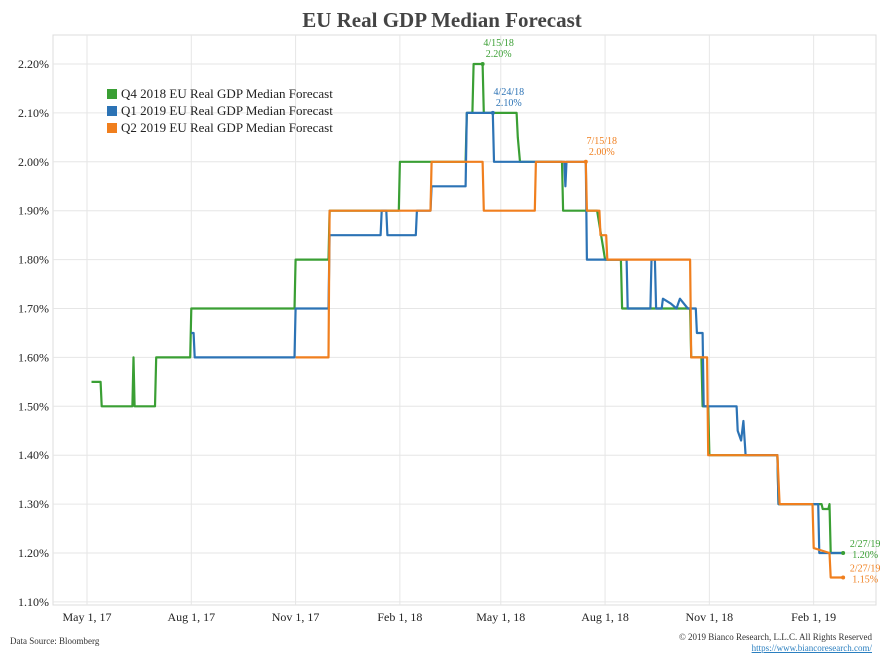 The height and width of the screenshot is (663, 884). What do you see at coordinates (33, 602) in the screenshot?
I see `y-tick-label: 1.10%` at bounding box center [33, 602].